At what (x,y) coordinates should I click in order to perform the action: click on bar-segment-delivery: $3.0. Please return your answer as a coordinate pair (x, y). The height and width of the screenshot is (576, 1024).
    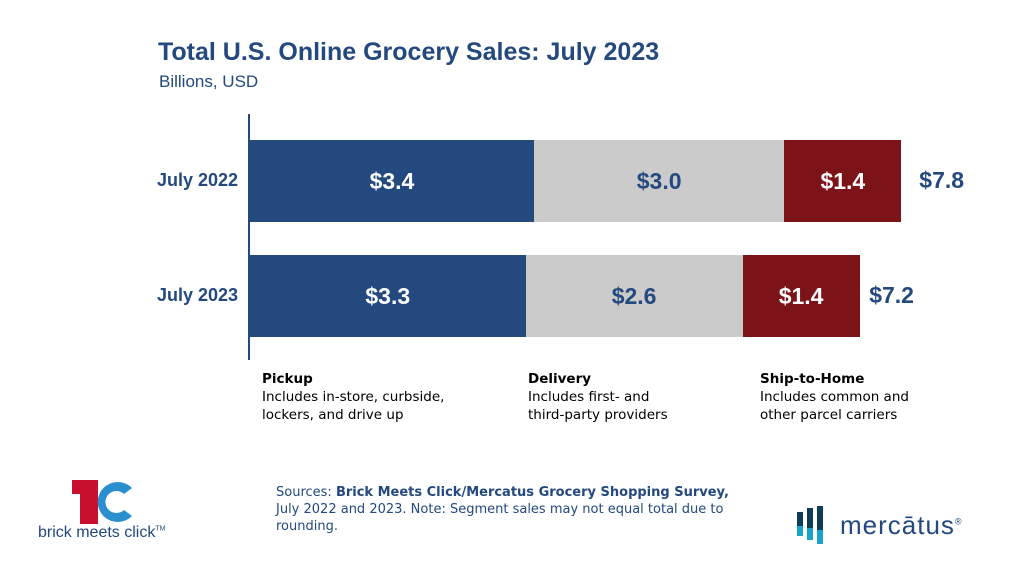
    Looking at the image, I should click on (659, 181).